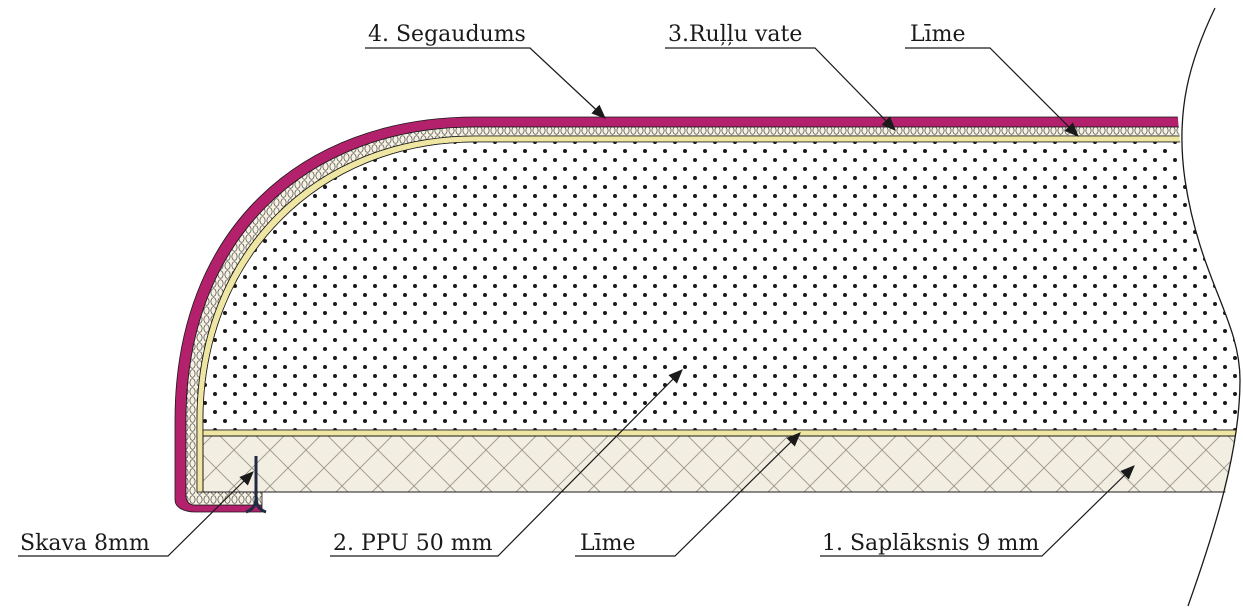 The width and height of the screenshot is (1243, 610). Describe the element at coordinates (780, 89) in the screenshot. I see `leader-rullu-vate` at that location.